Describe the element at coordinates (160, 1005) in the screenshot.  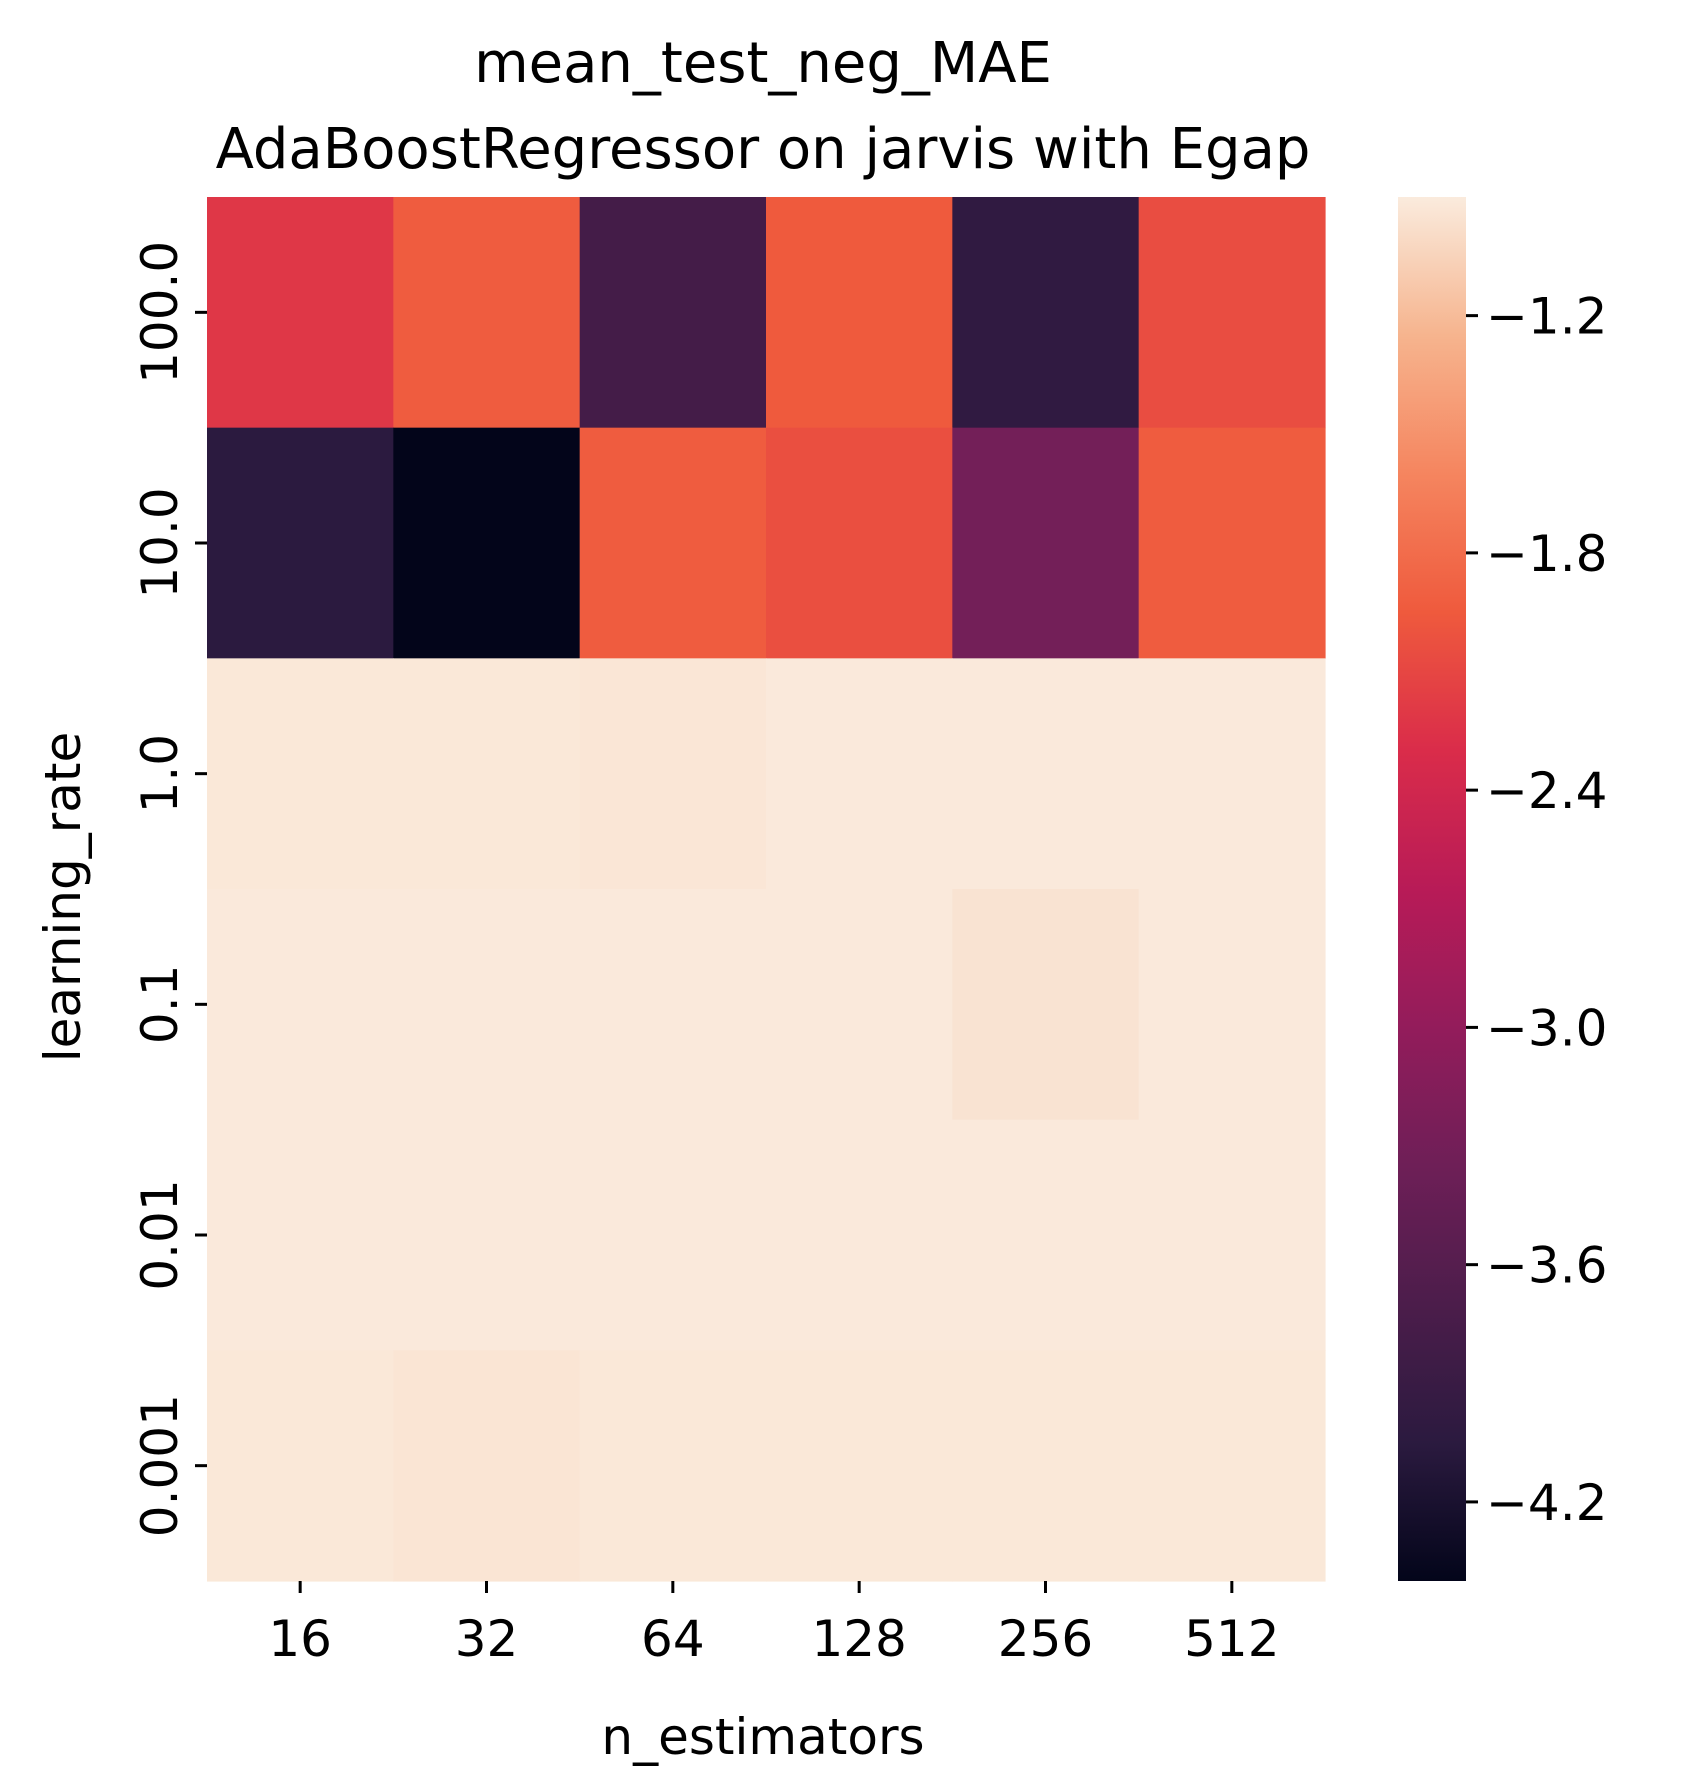
I see `y-tick-label: 0.1` at that location.